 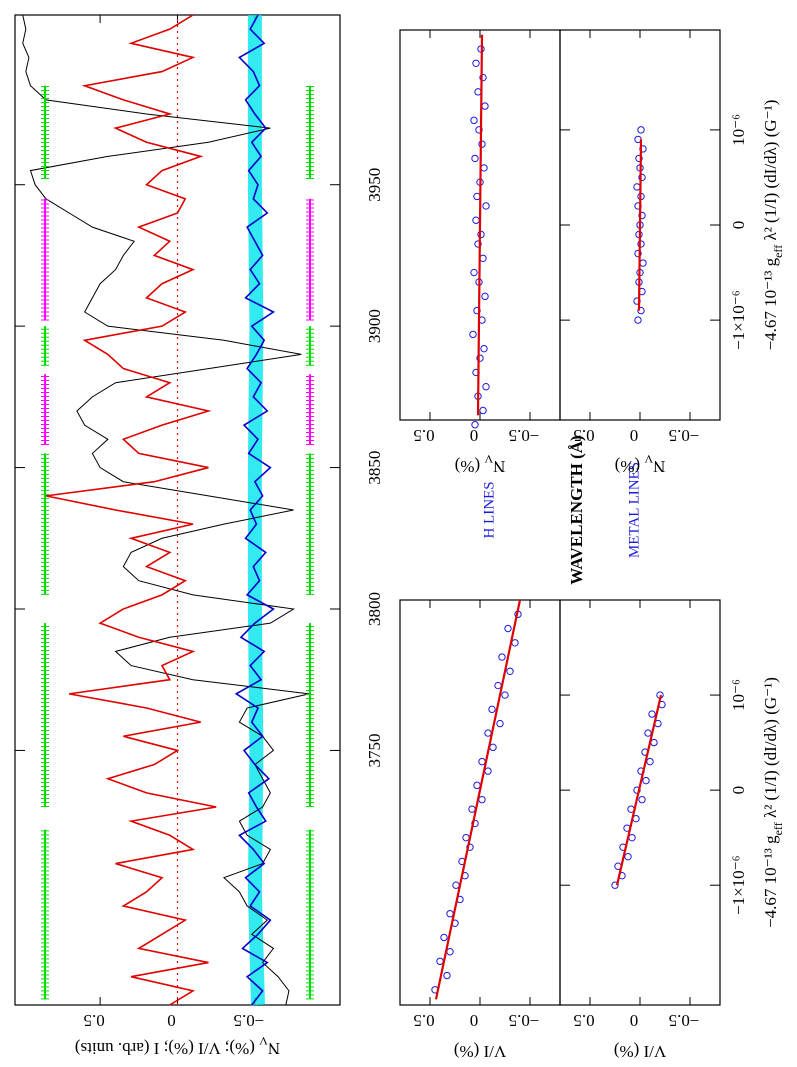 What do you see at coordinates (374, 185) in the screenshot?
I see `x-tick-label: 3950` at bounding box center [374, 185].